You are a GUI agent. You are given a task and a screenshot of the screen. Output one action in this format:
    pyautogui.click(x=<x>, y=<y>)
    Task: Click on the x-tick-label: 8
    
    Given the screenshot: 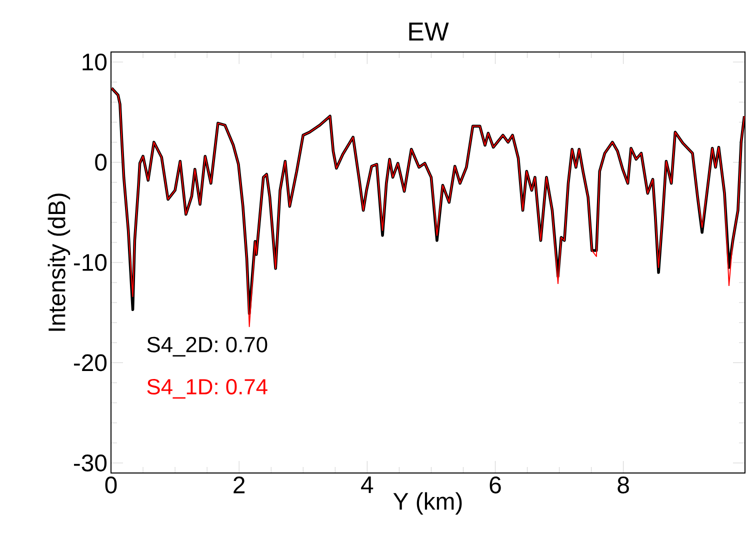 What is the action you would take?
    pyautogui.click(x=623, y=485)
    